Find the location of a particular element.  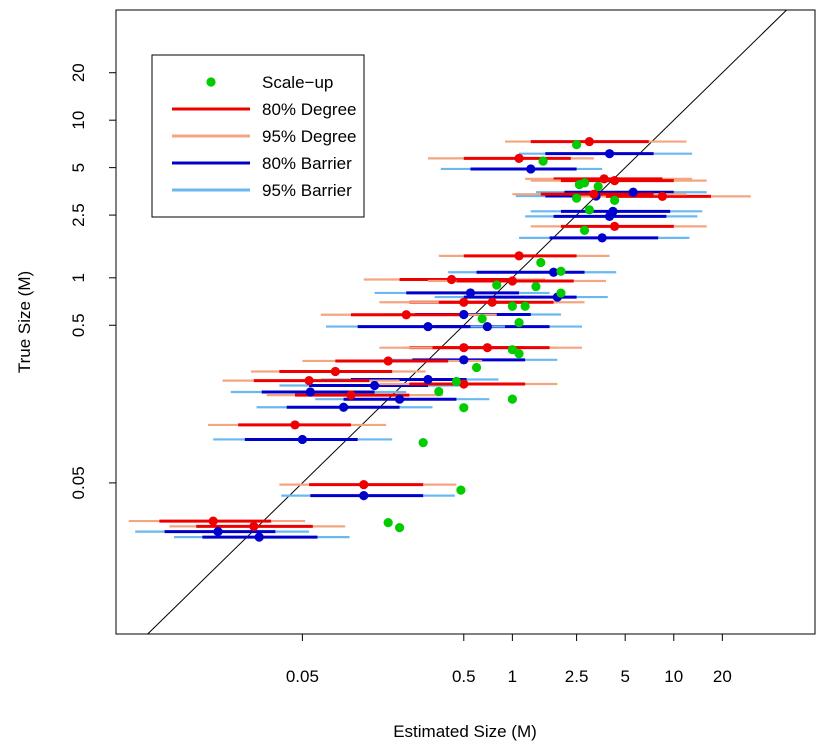

y-tick-label: 20 is located at coordinates (78, 72).